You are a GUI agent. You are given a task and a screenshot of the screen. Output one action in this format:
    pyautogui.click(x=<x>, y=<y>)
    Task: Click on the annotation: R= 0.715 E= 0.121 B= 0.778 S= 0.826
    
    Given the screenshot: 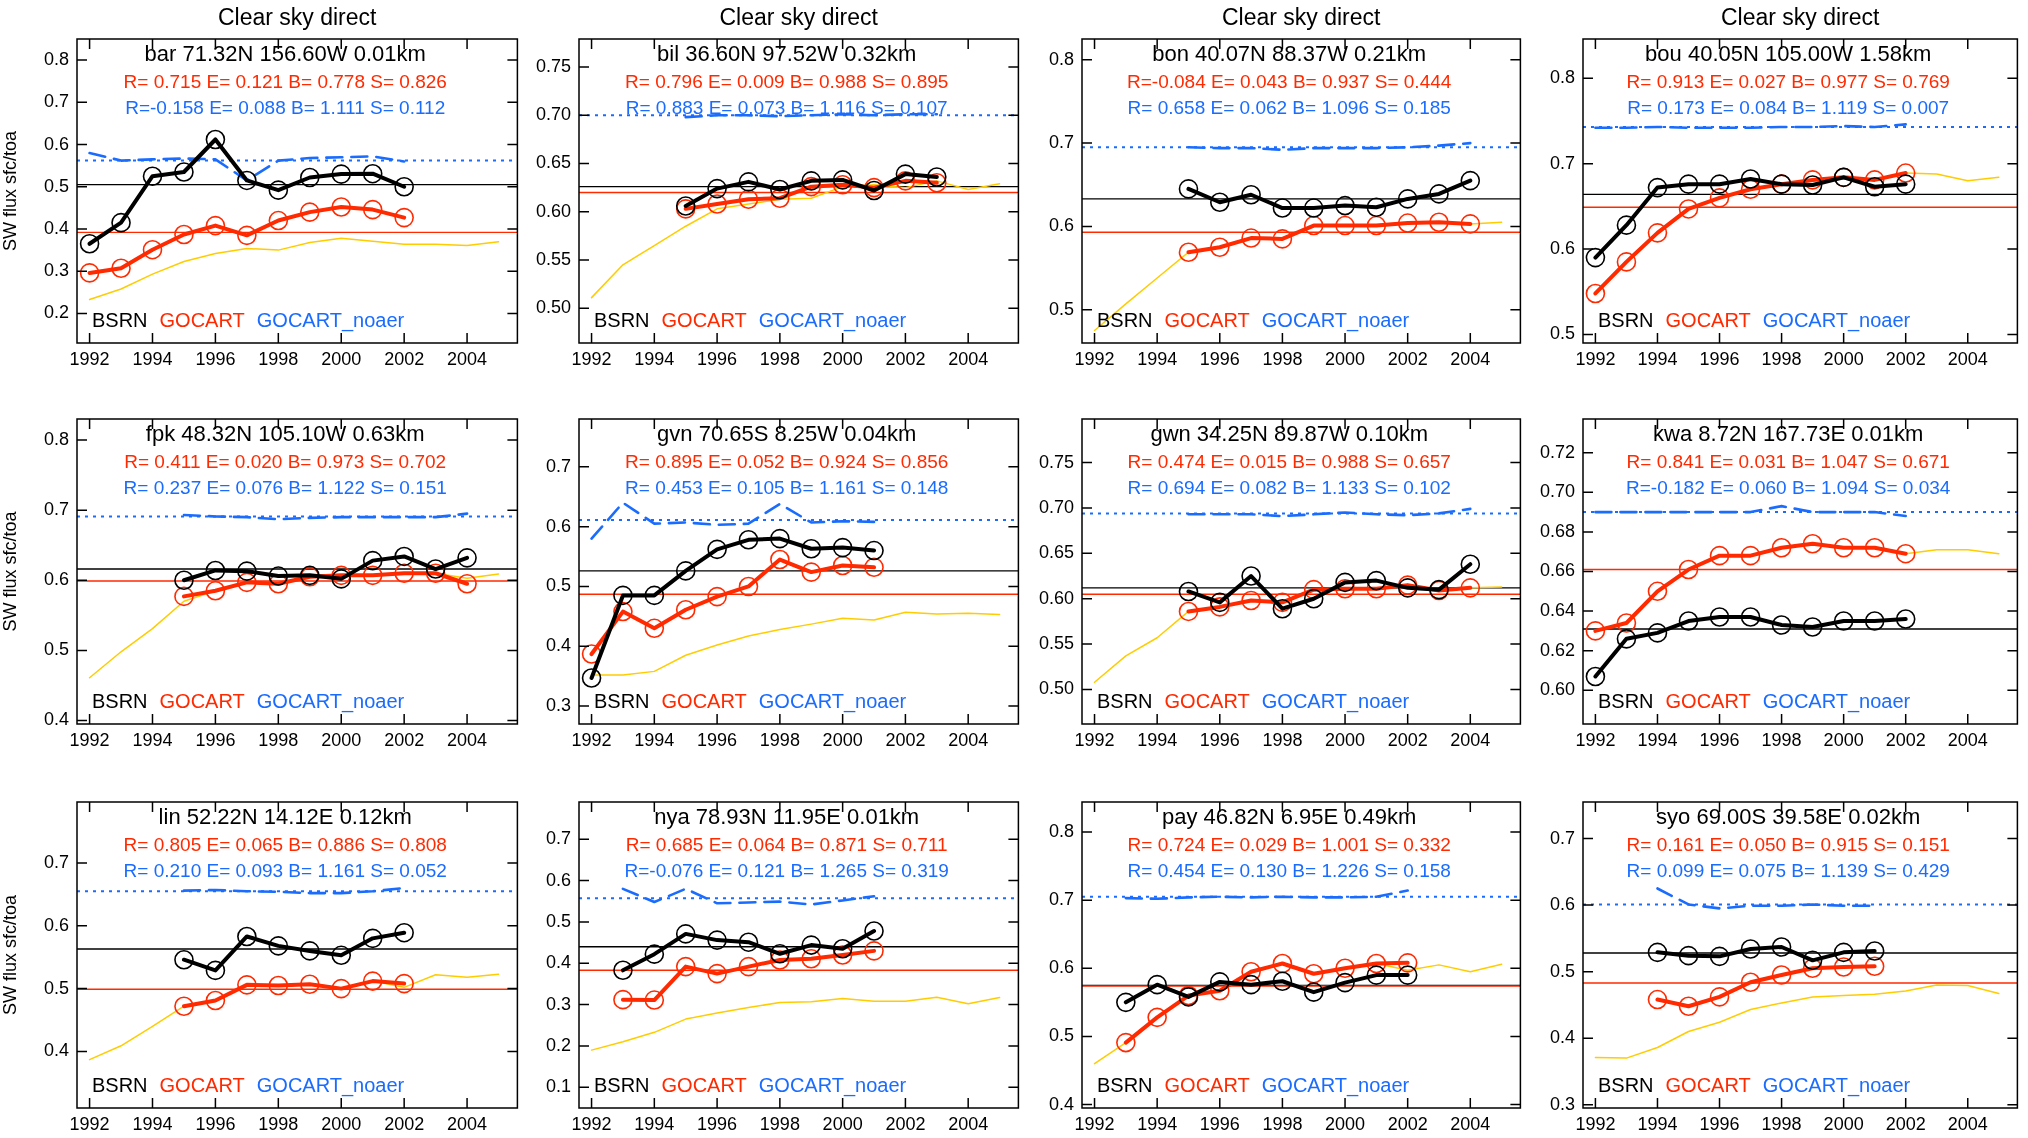 What is the action you would take?
    pyautogui.click(x=285, y=82)
    